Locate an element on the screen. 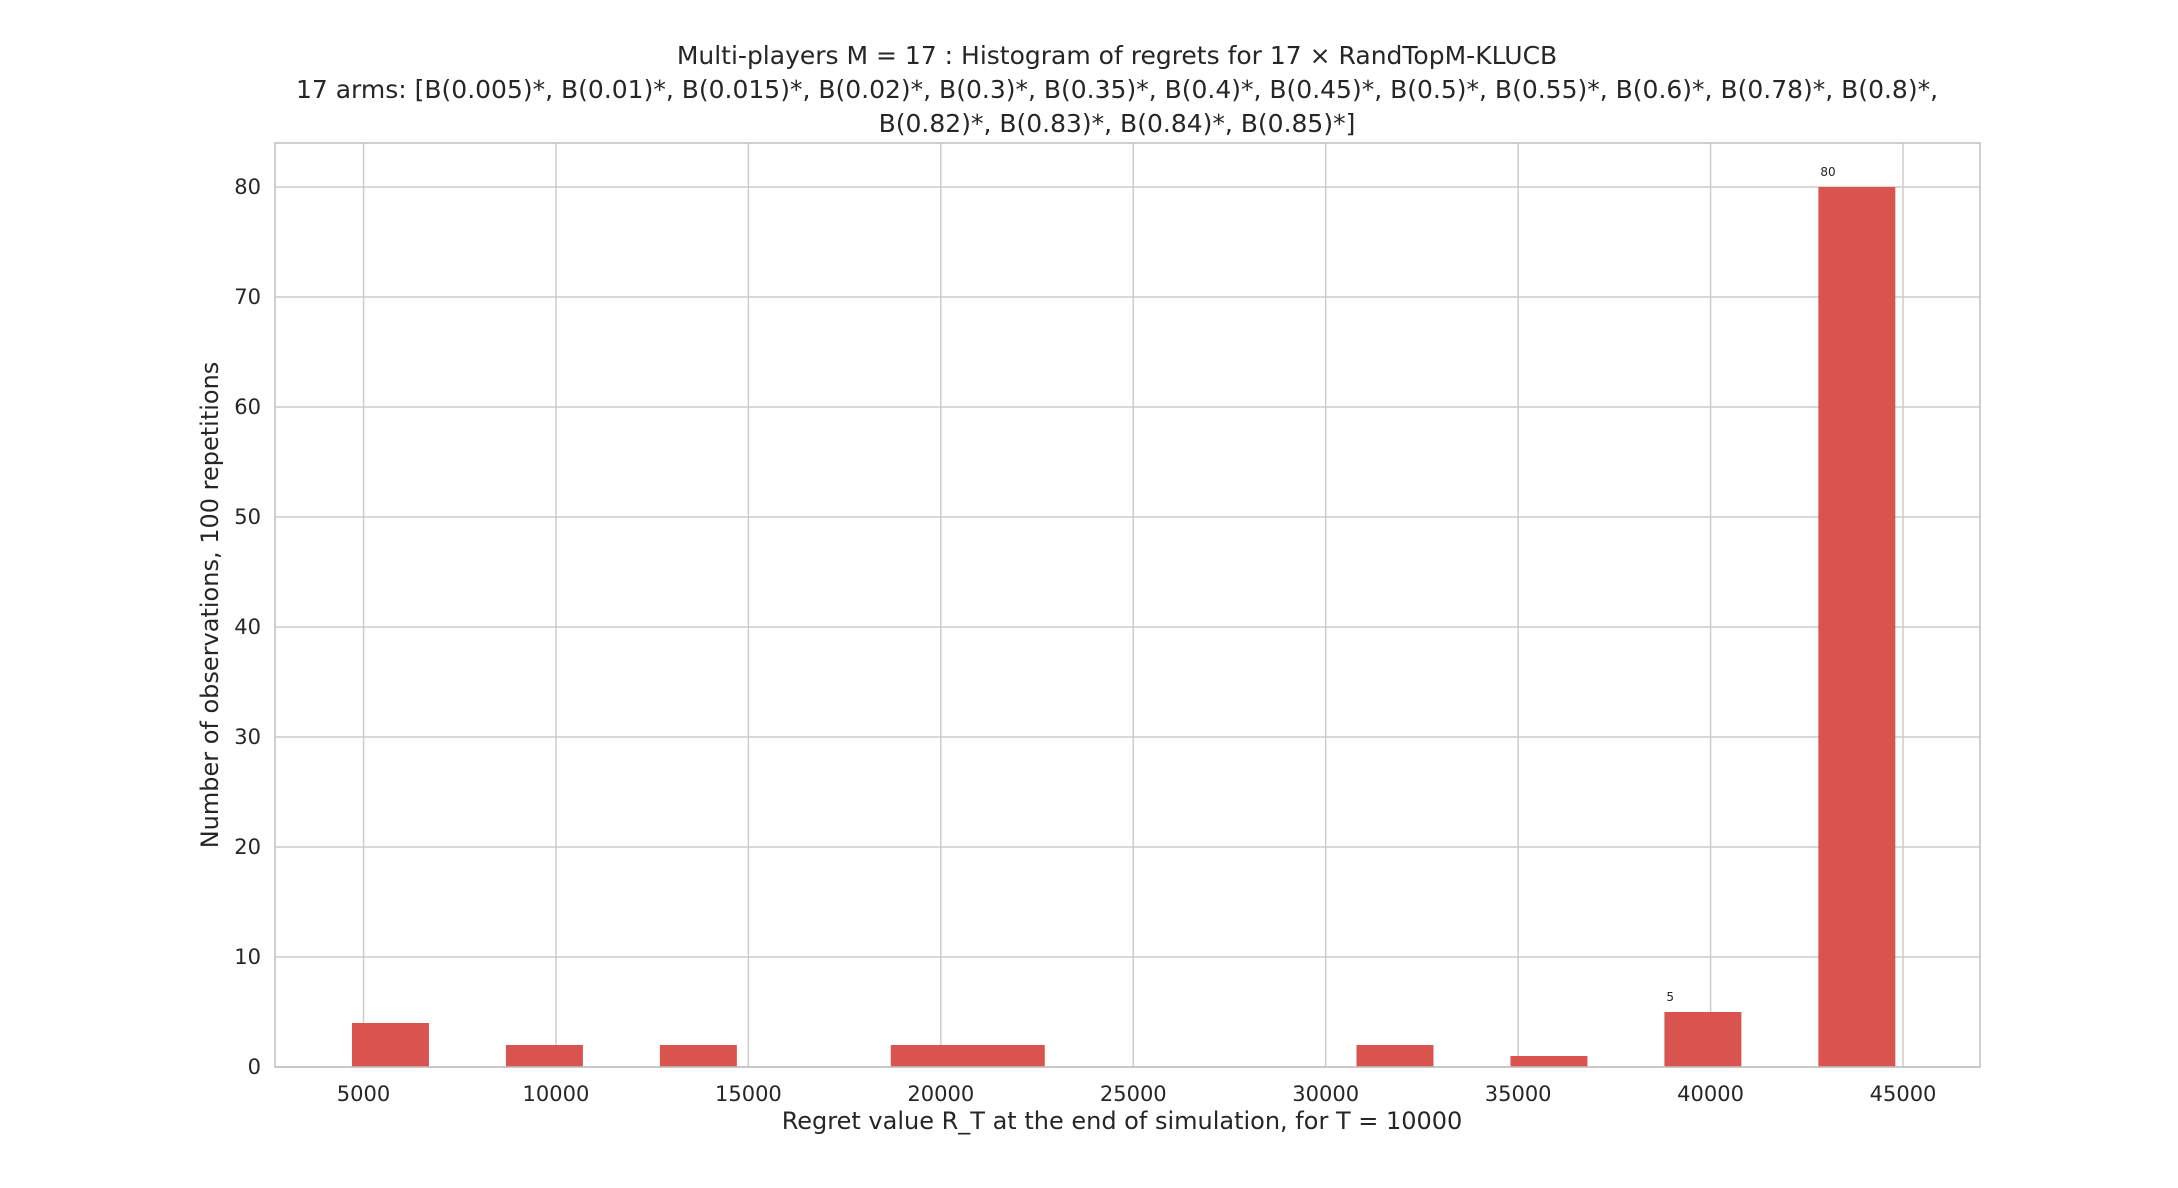 Image resolution: width=2178 pixels, height=1188 pixels. x-tick-label: 40000 is located at coordinates (1710, 1094).